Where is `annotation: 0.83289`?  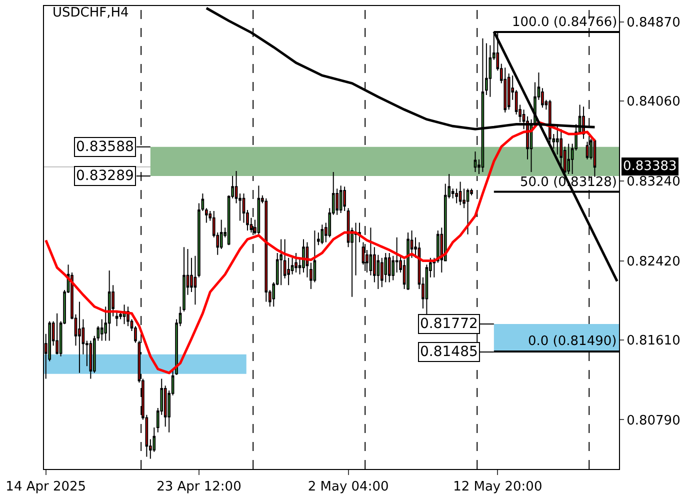
annotation: 0.83289 is located at coordinates (105, 176).